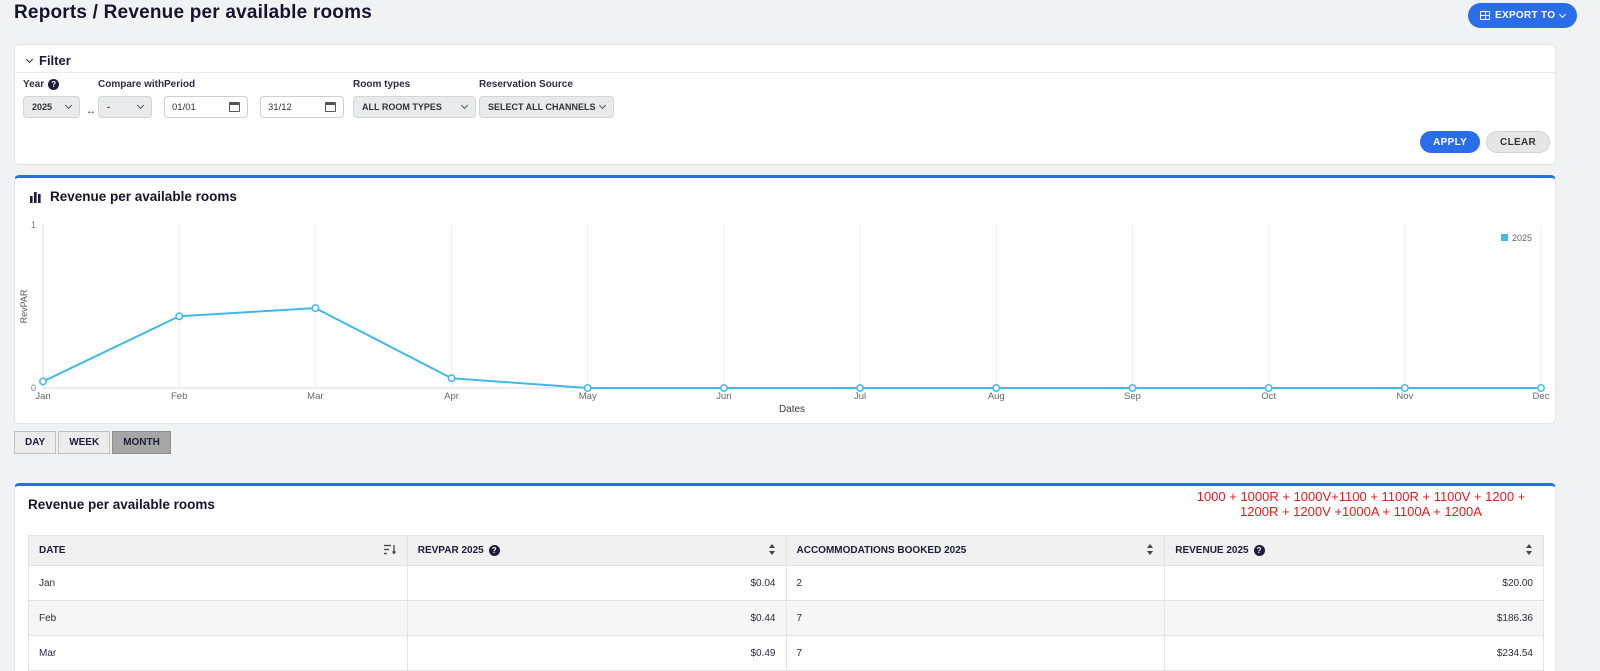  I want to click on svg-text: 0, so click(33, 388).